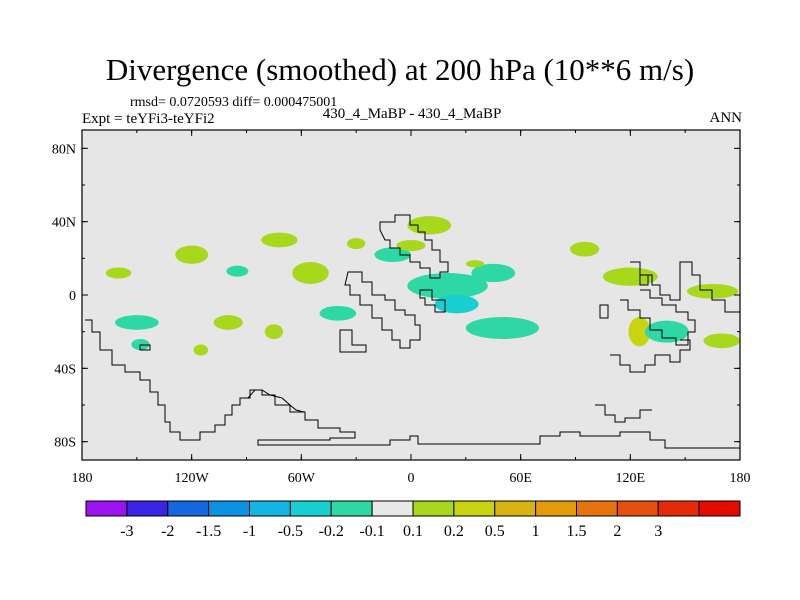 The image size is (800, 600). I want to click on colorbar: -3 -2 -1.5 -1 -0.5 -0.2 -0.1 0.1 0.2 0.5 1 1.5 2 3, so click(413, 520).